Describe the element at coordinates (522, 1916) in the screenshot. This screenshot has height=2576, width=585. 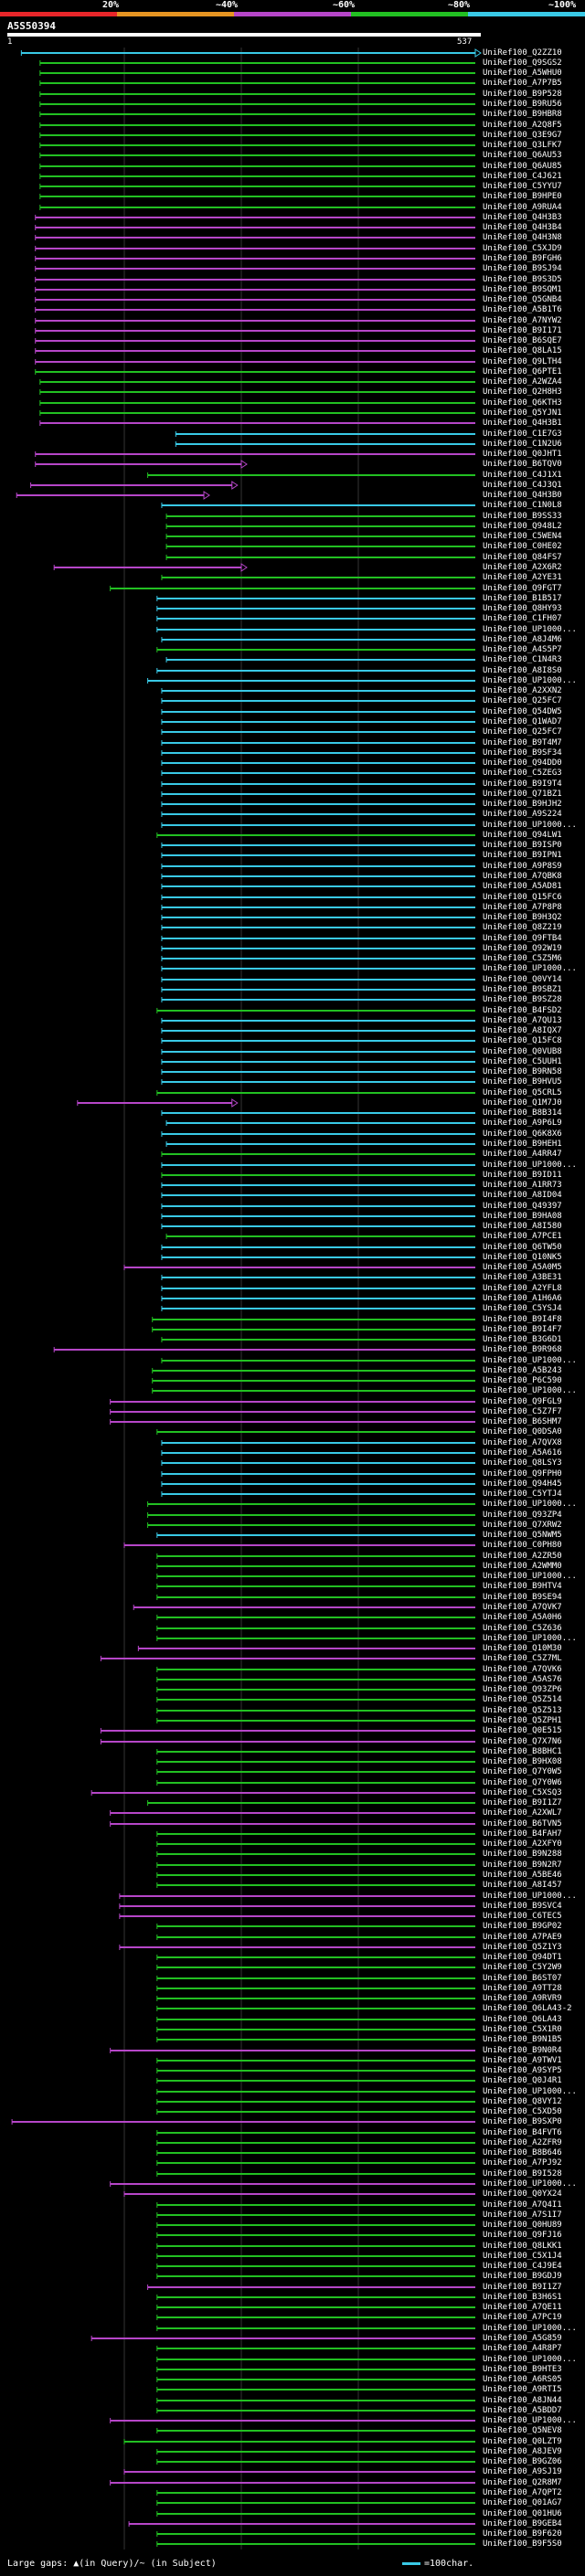
I see `hit-label: UniRef100_C6TEC5` at that location.